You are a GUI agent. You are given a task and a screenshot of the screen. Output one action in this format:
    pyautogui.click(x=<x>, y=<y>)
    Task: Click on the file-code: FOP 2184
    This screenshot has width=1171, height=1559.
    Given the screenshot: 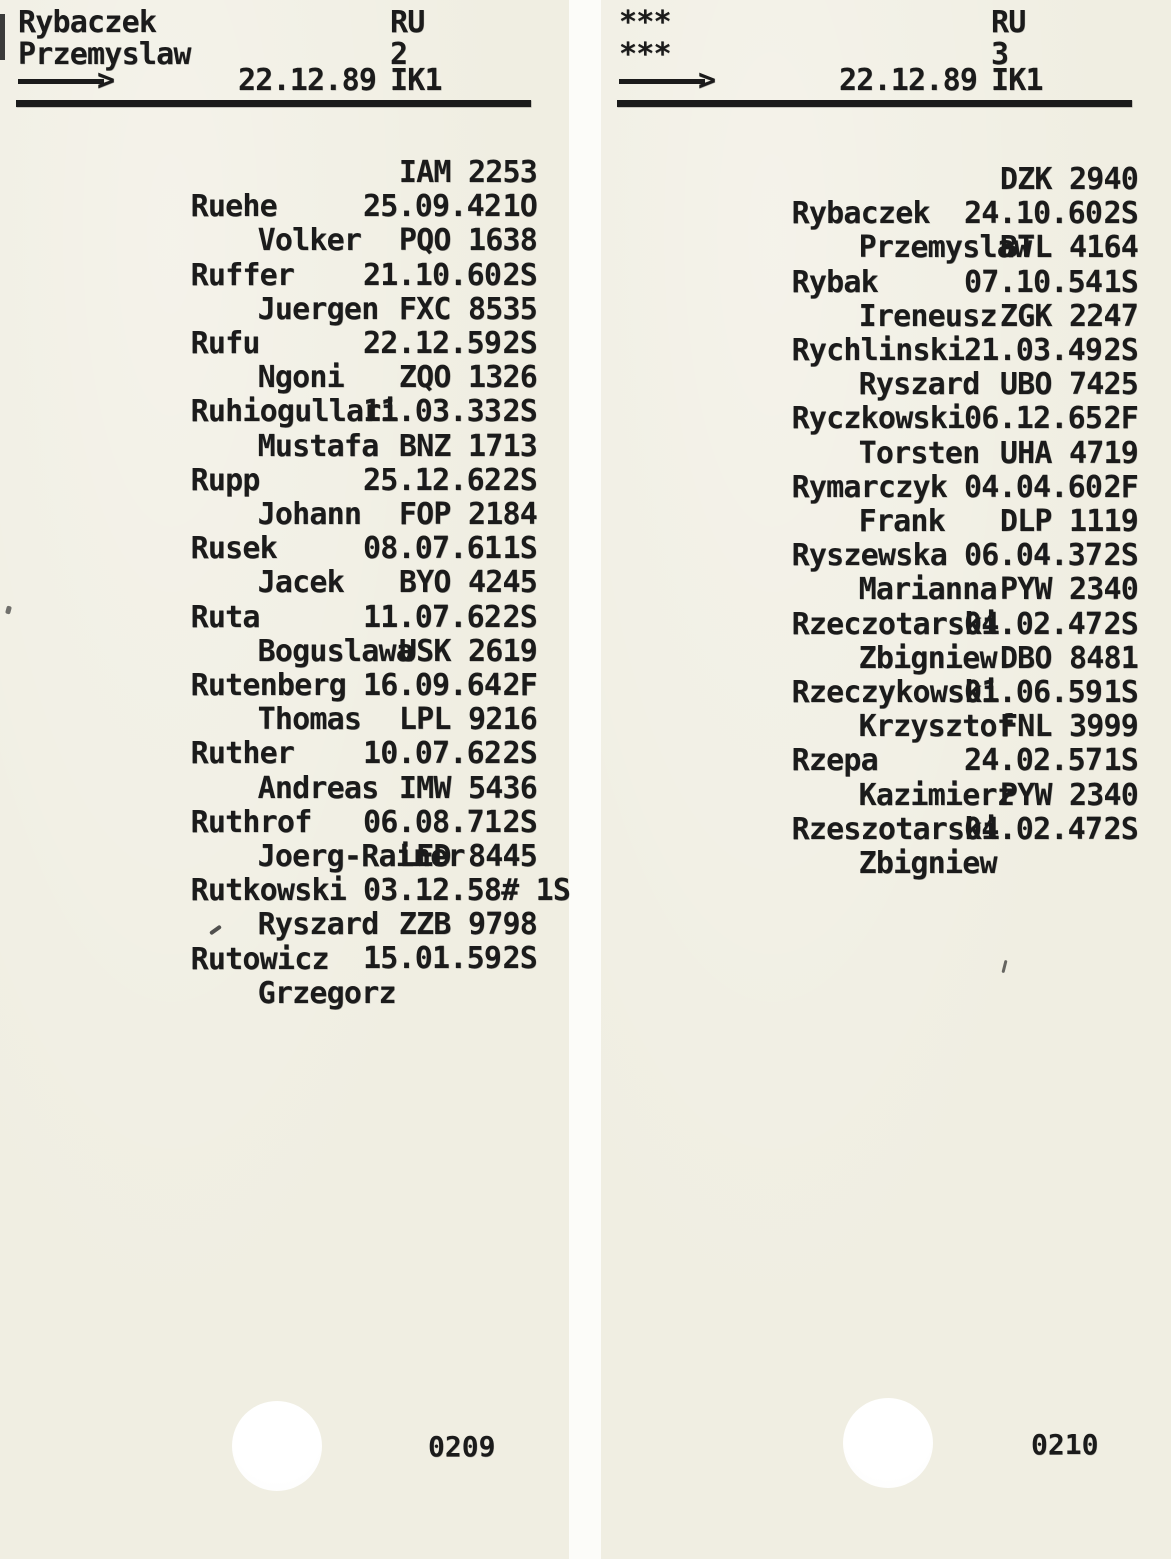 What is the action you would take?
    pyautogui.click(x=468, y=514)
    